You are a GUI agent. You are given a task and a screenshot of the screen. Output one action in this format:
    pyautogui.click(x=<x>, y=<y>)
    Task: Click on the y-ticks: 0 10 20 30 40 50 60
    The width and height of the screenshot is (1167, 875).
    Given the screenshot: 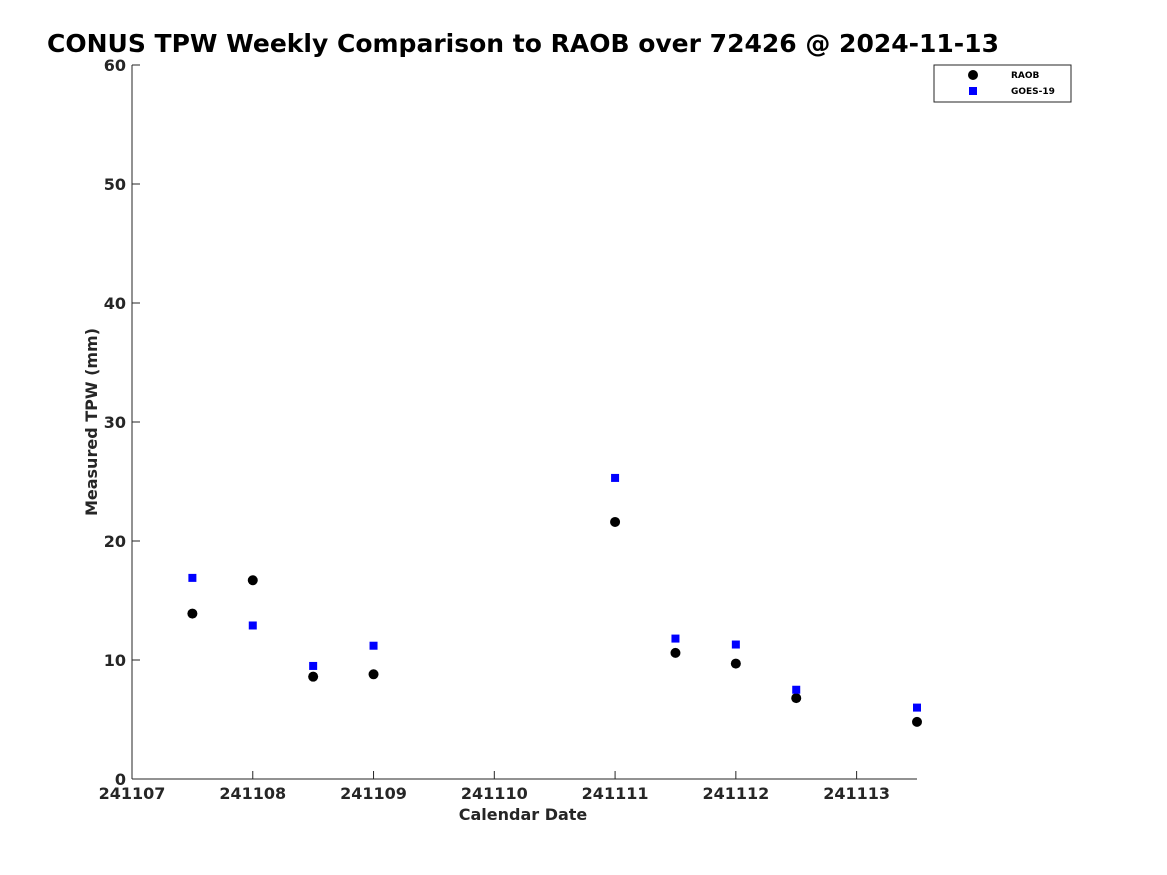 What is the action you would take?
    pyautogui.click(x=122, y=422)
    